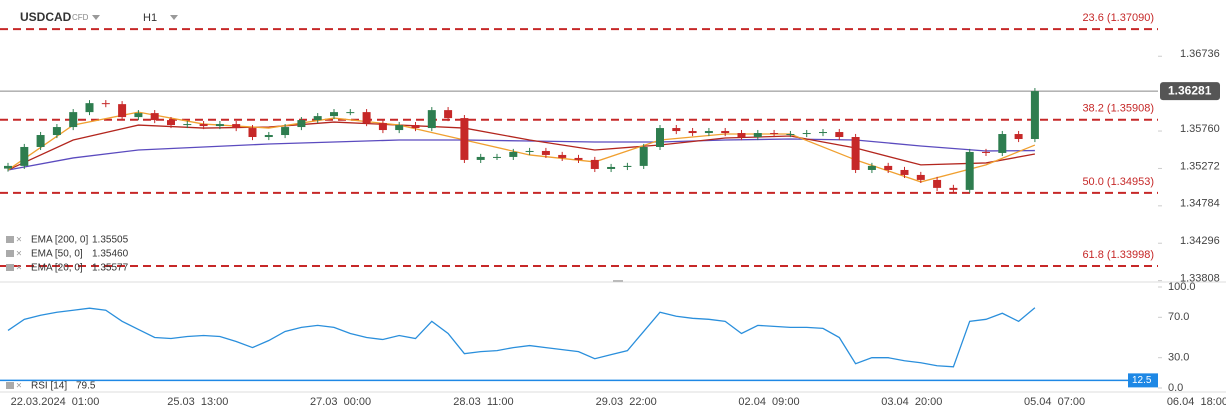  Describe the element at coordinates (59, 240) in the screenshot. I see `legend-name: EMA [200, 0]` at that location.